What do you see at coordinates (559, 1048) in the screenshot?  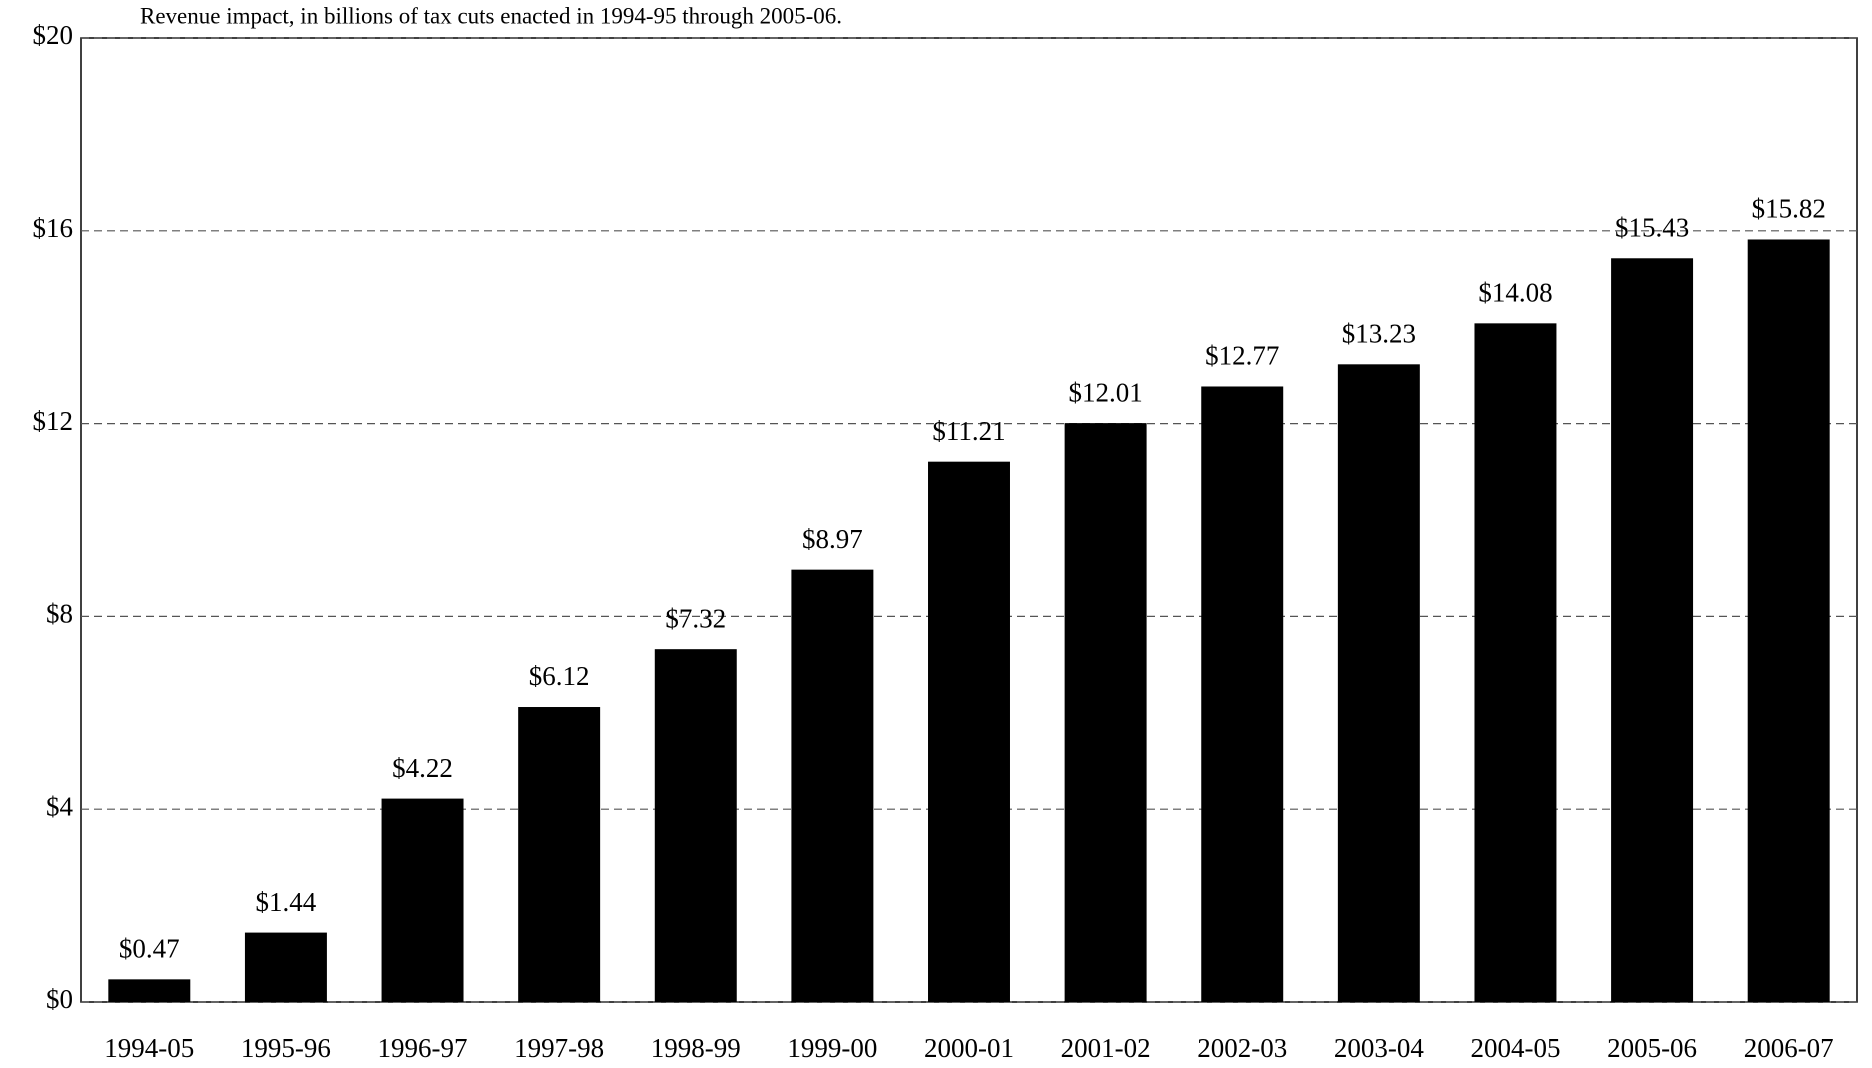 I see `x-tick-label: 1997-98` at bounding box center [559, 1048].